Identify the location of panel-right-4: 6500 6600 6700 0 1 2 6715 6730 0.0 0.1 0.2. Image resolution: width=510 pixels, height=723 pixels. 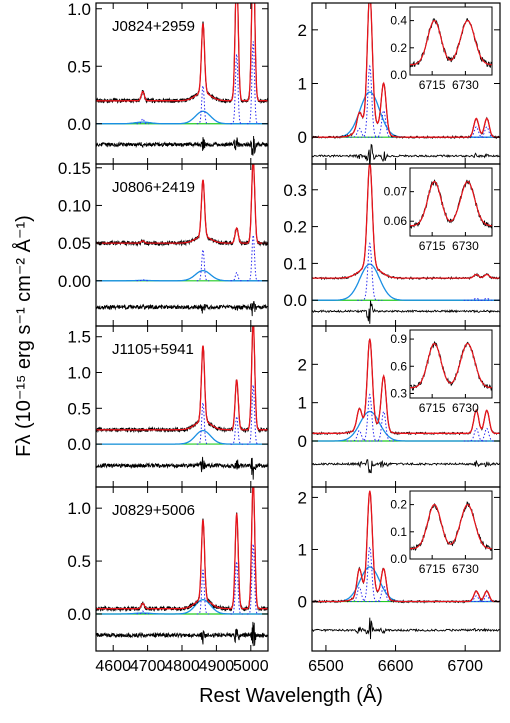
(399, 580).